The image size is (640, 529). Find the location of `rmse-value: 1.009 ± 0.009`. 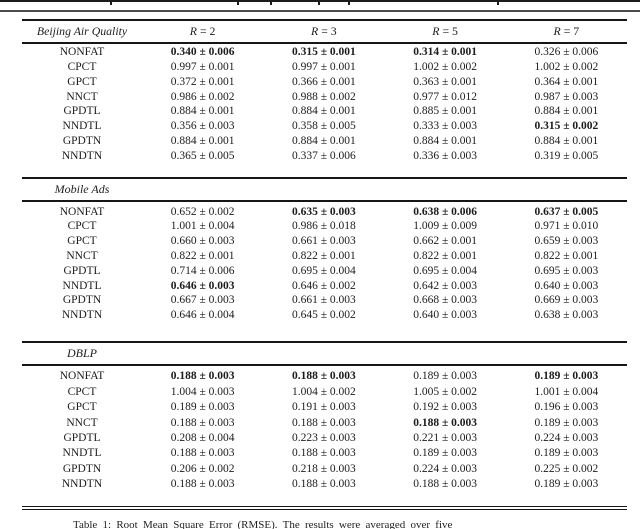

rmse-value: 1.009 ± 0.009 is located at coordinates (445, 226).